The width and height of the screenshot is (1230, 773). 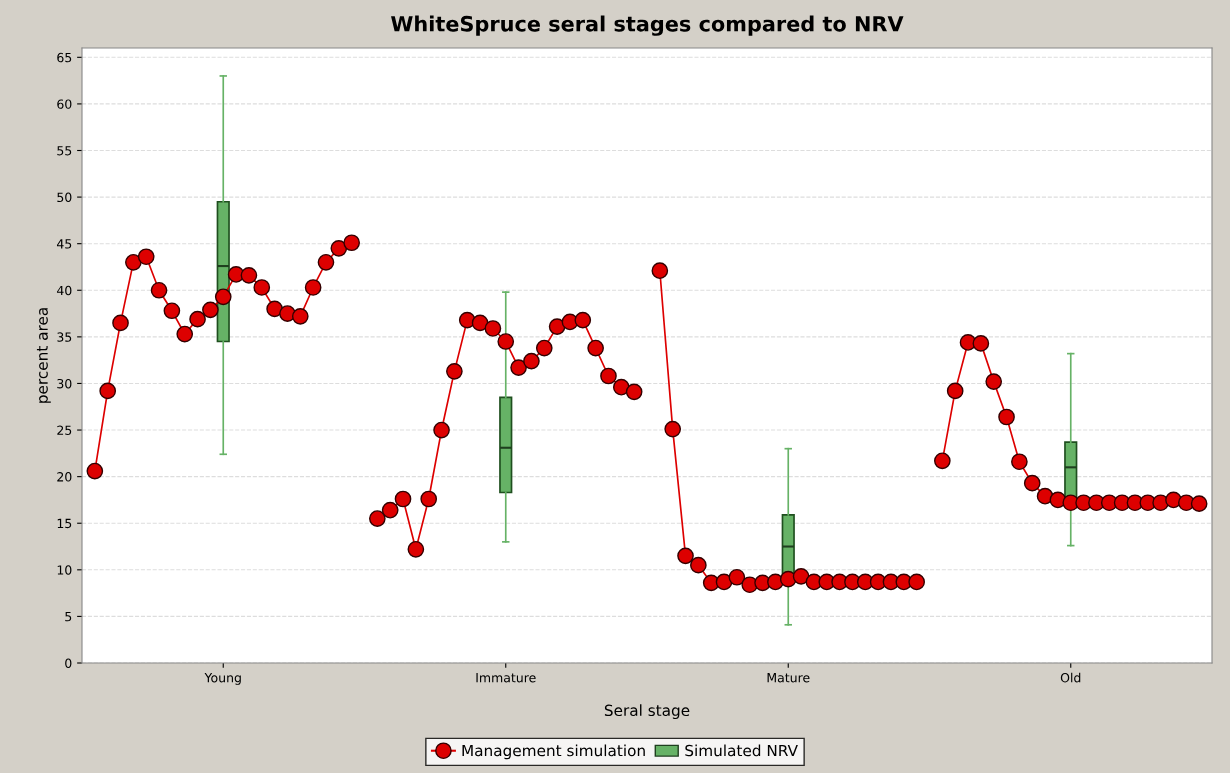 I want to click on y-tick-label: 25, so click(x=64, y=430).